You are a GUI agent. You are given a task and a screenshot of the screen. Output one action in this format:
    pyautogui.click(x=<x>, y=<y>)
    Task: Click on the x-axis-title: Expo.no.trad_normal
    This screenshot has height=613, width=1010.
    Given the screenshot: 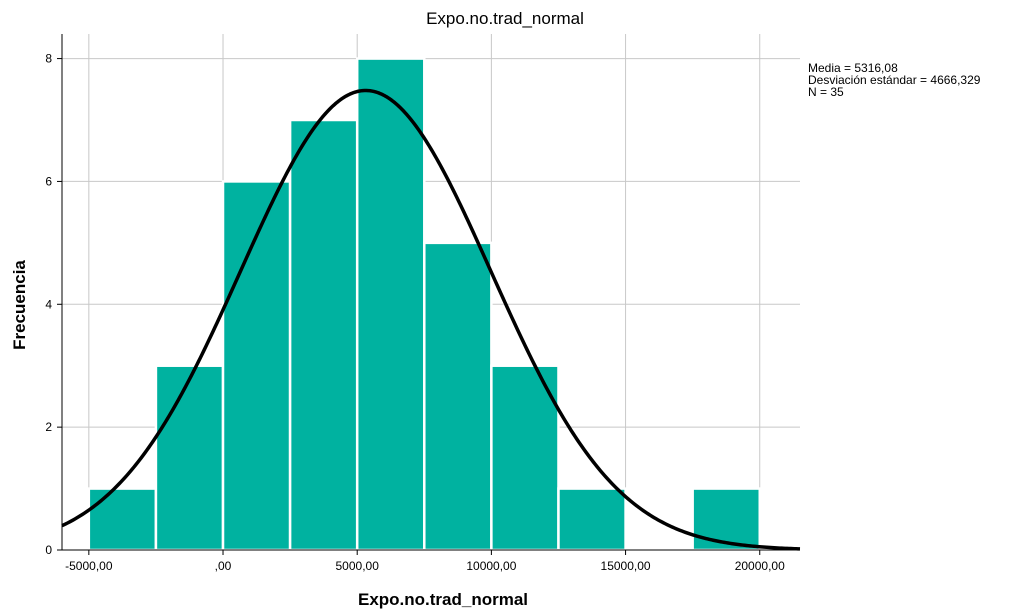 What is the action you would take?
    pyautogui.click(x=443, y=599)
    